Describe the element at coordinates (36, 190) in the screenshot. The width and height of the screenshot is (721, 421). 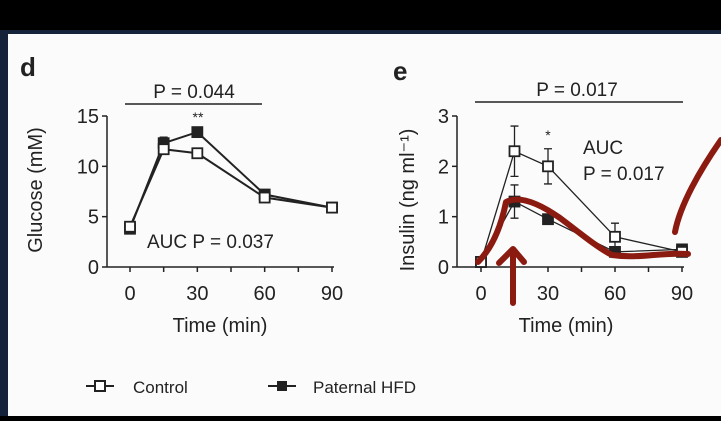
I see `y-axis-label: Glucose (mM)` at that location.